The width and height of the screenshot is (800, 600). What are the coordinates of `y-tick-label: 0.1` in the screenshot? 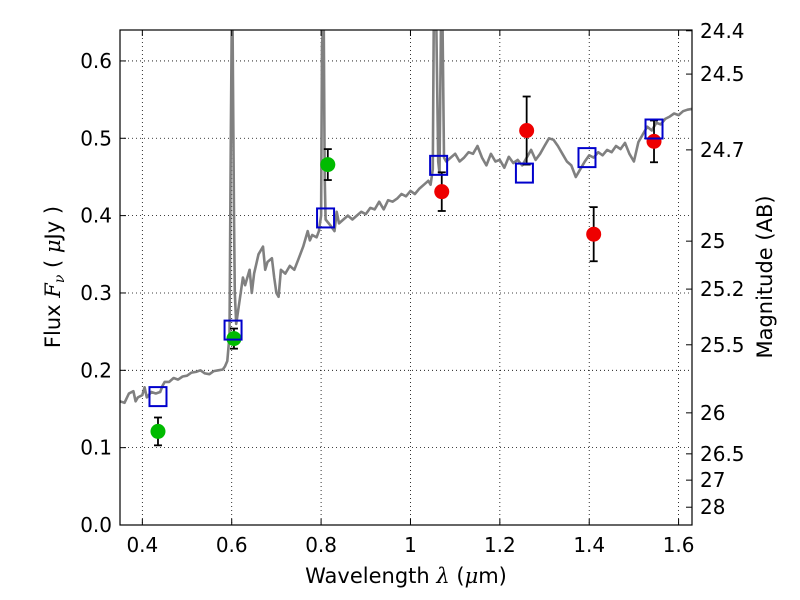 It's located at (96, 448).